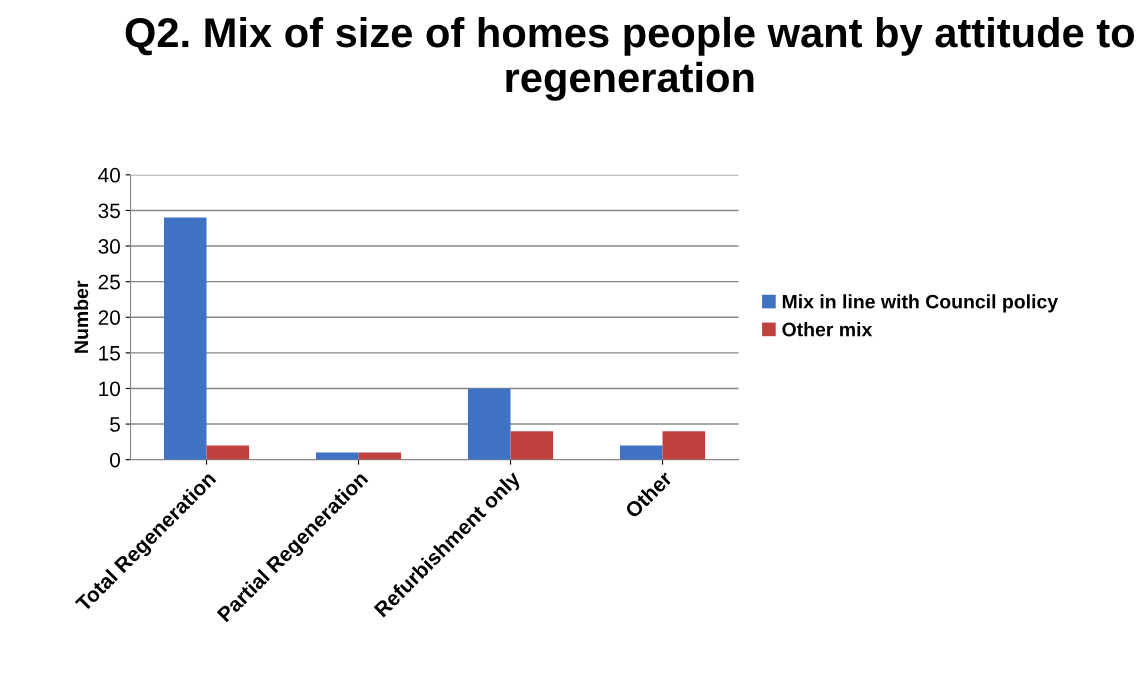 The image size is (1145, 675). Describe the element at coordinates (81, 316) in the screenshot. I see `y-axis-title: Number` at that location.